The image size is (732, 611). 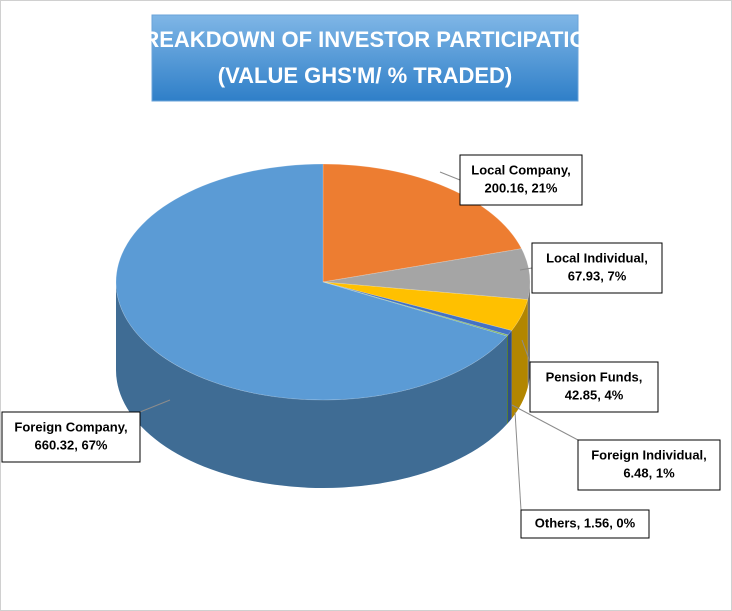 I want to click on data-label: 200.16, 21%, so click(x=520, y=187).